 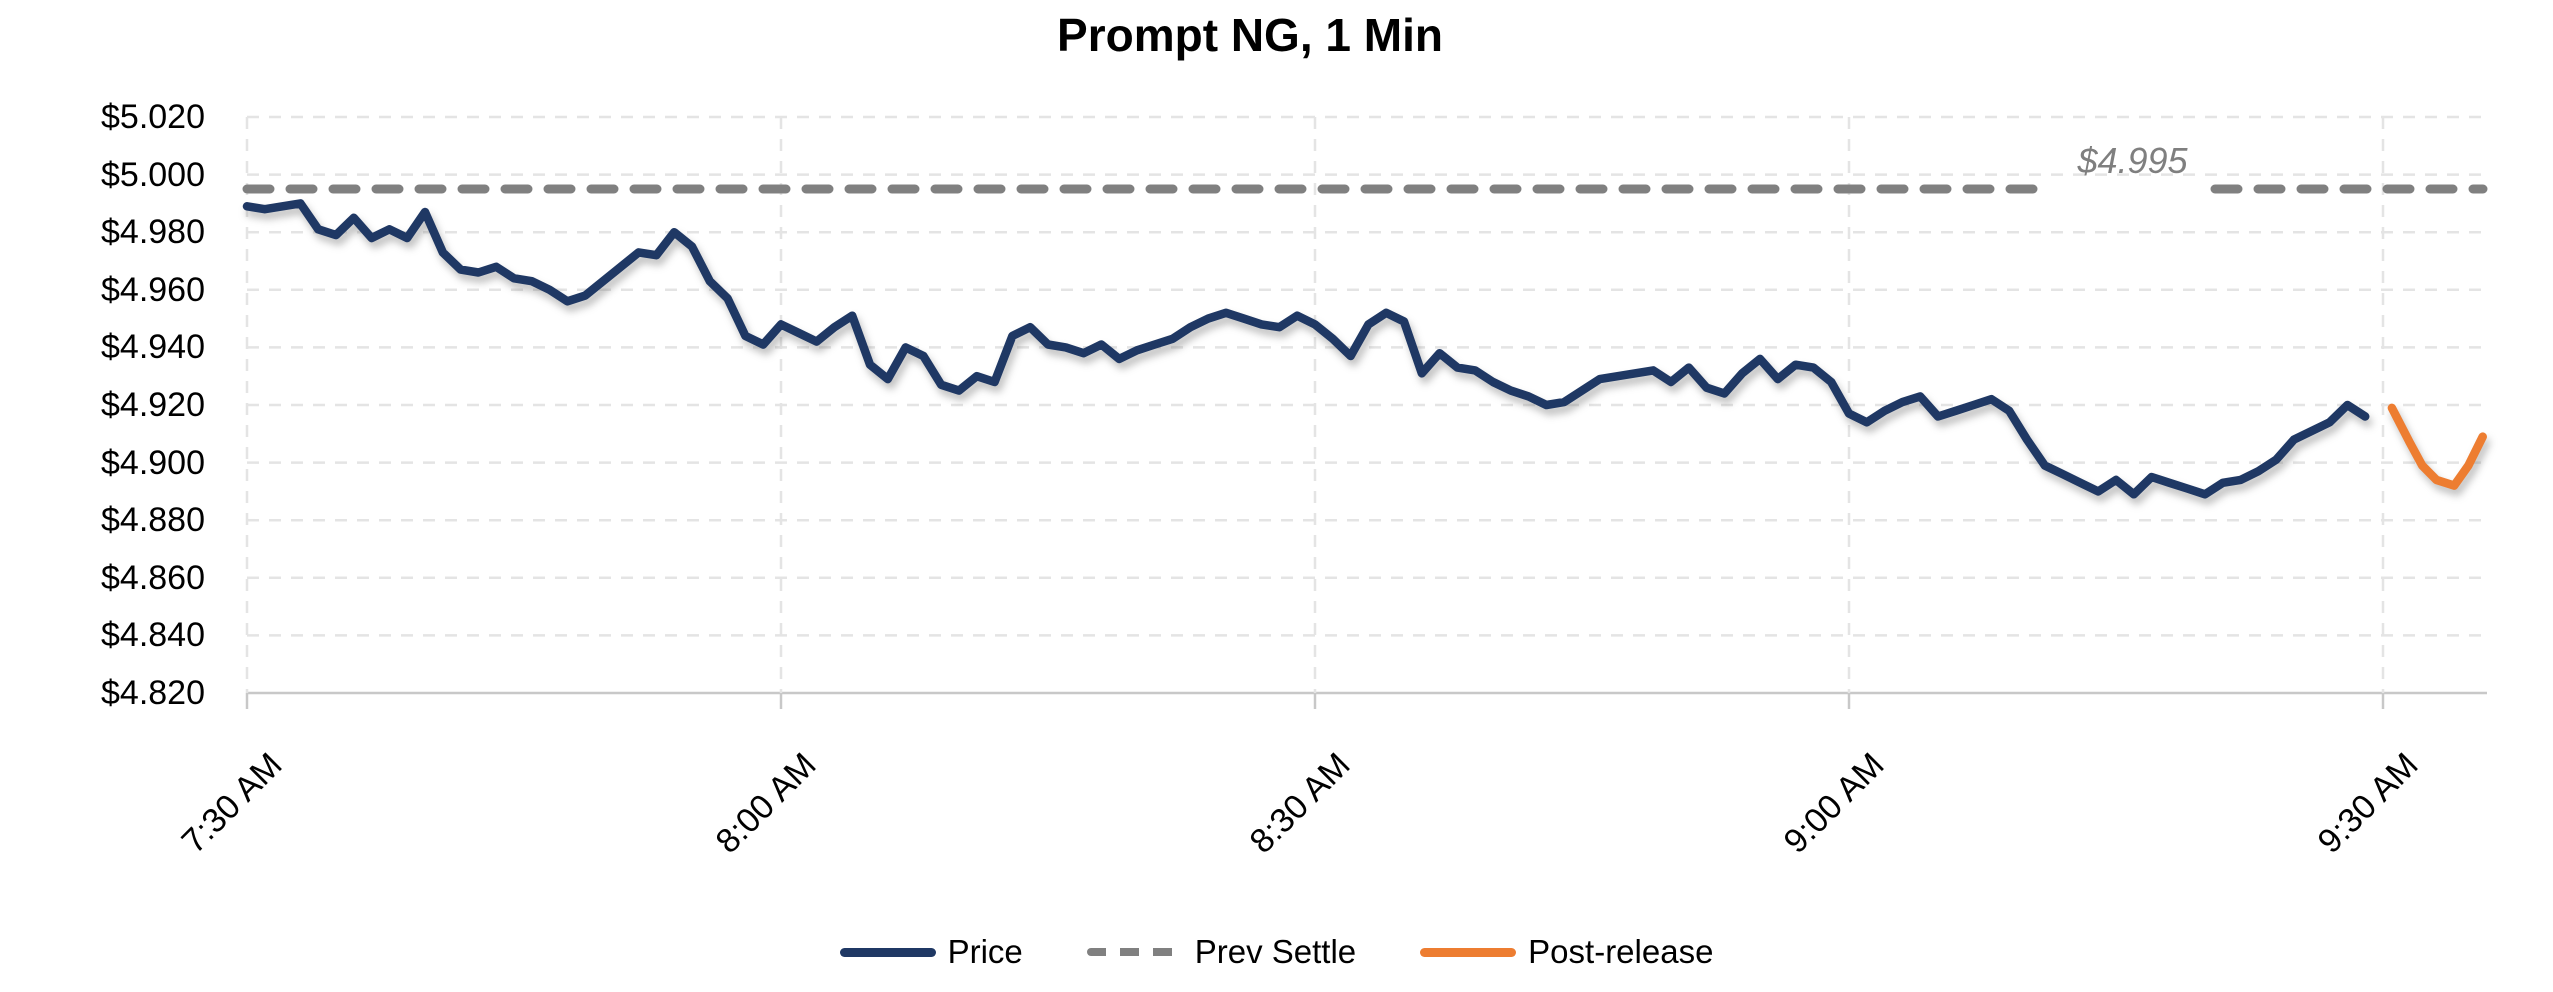 I want to click on y-tick-label: $4.880, so click(x=153, y=520).